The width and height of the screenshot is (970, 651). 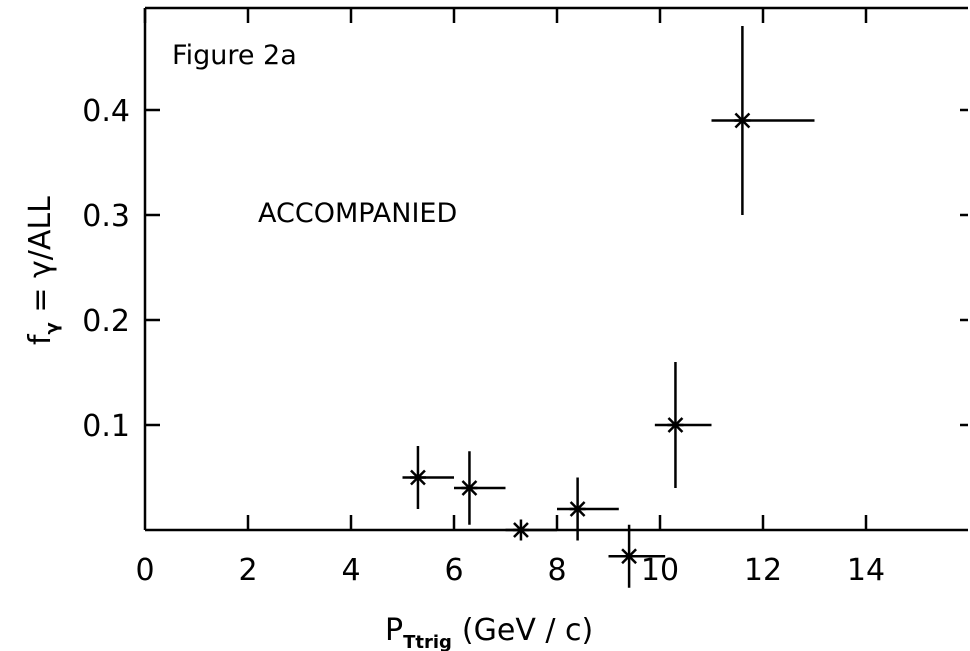 I want to click on annotation-accompanied: ACCOMPANIED, so click(x=357, y=213).